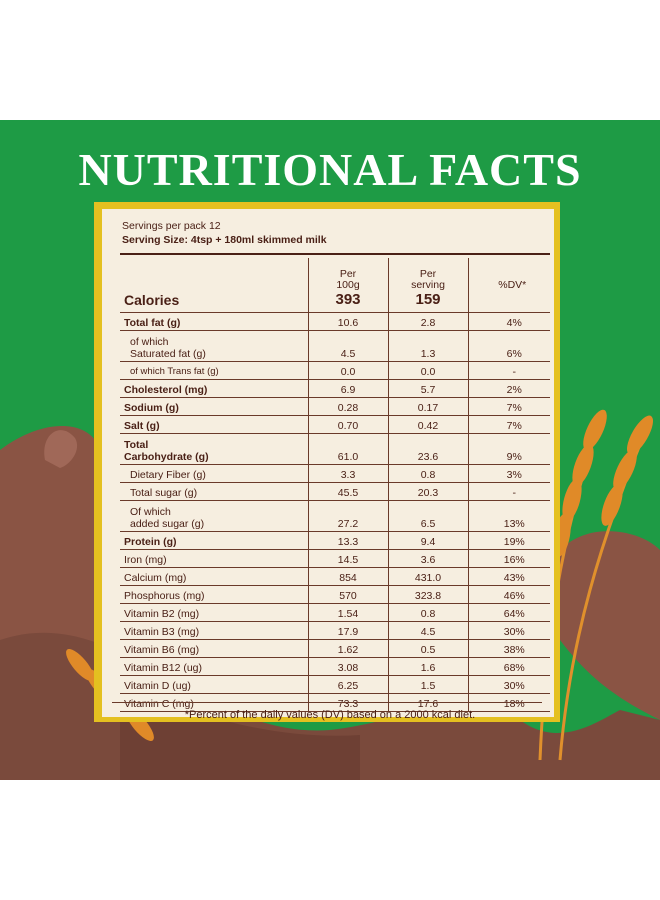 The image size is (660, 900). What do you see at coordinates (508, 666) in the screenshot?
I see `row-dv: 68%` at bounding box center [508, 666].